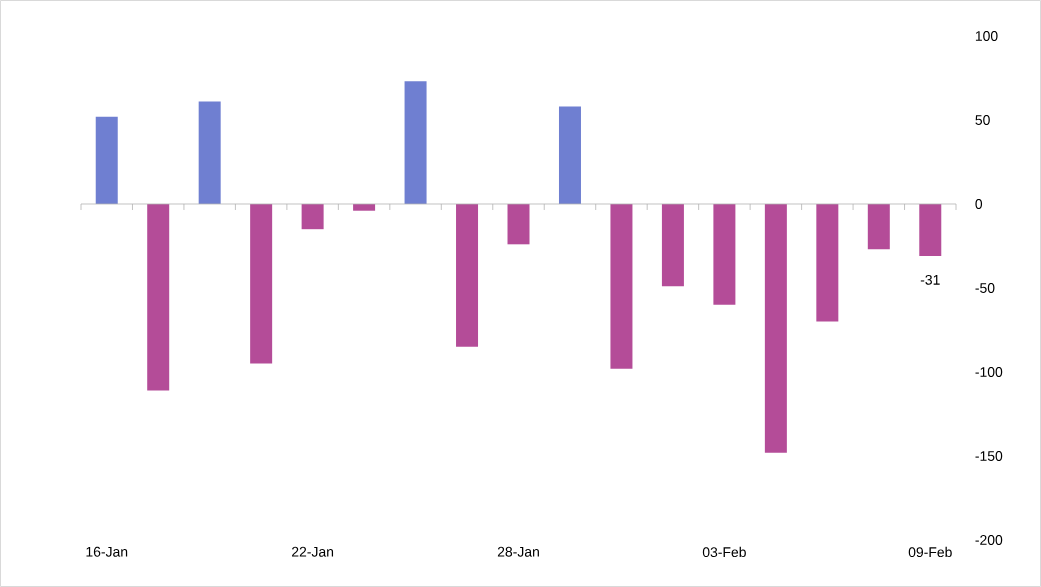 The height and width of the screenshot is (587, 1041). I want to click on x-tick-label: 16-Jan, so click(107, 551).